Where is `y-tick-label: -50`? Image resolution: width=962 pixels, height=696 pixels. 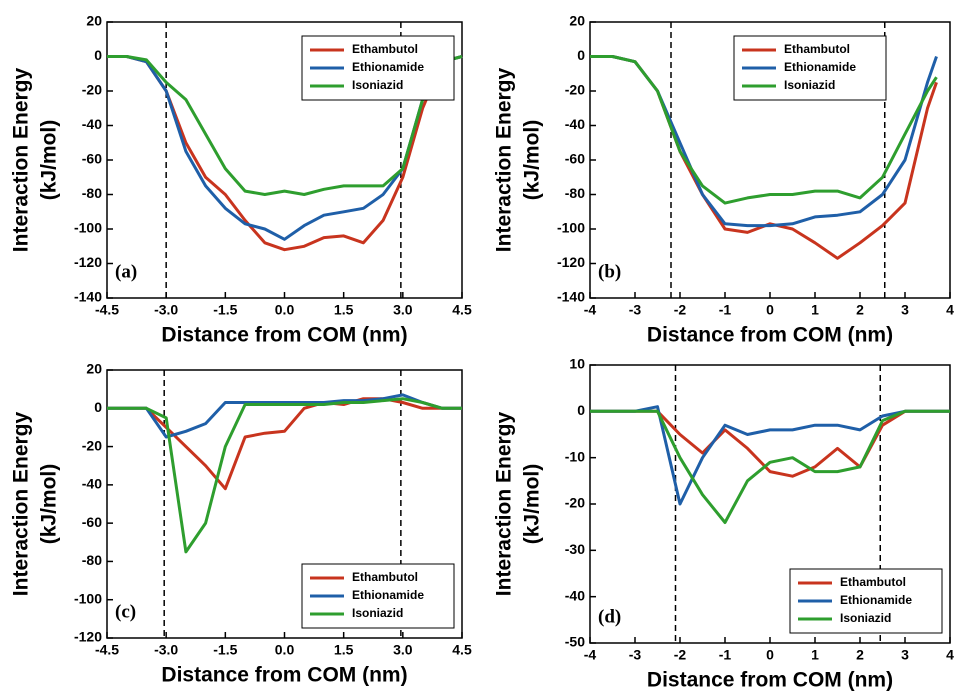 y-tick-label: -50 is located at coordinates (575, 642).